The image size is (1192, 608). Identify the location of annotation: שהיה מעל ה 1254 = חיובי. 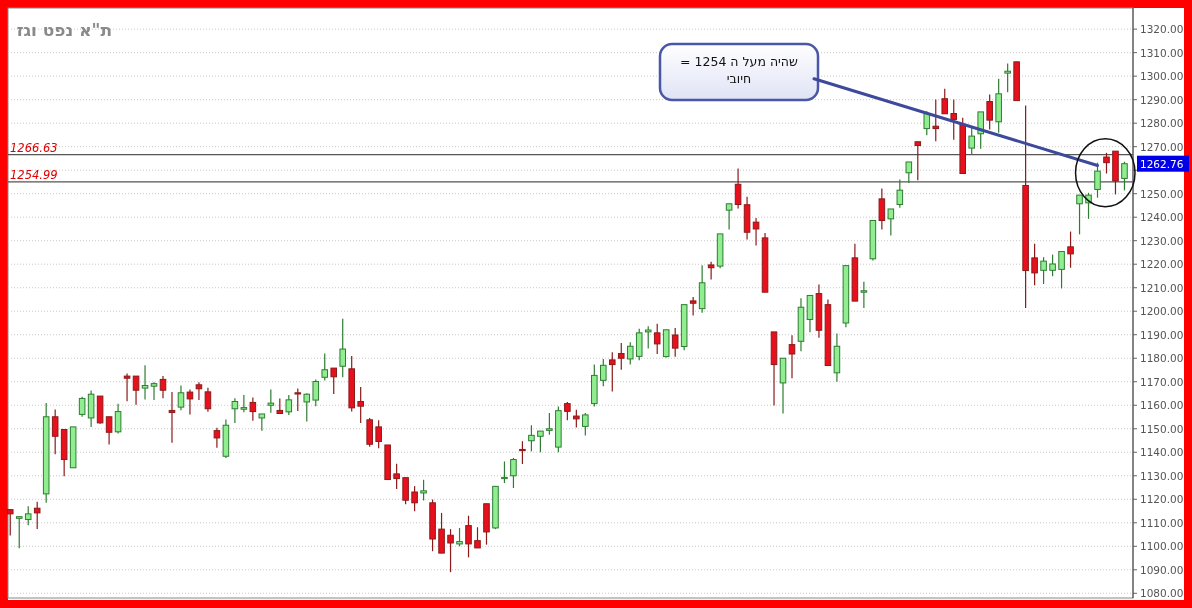
(739, 70).